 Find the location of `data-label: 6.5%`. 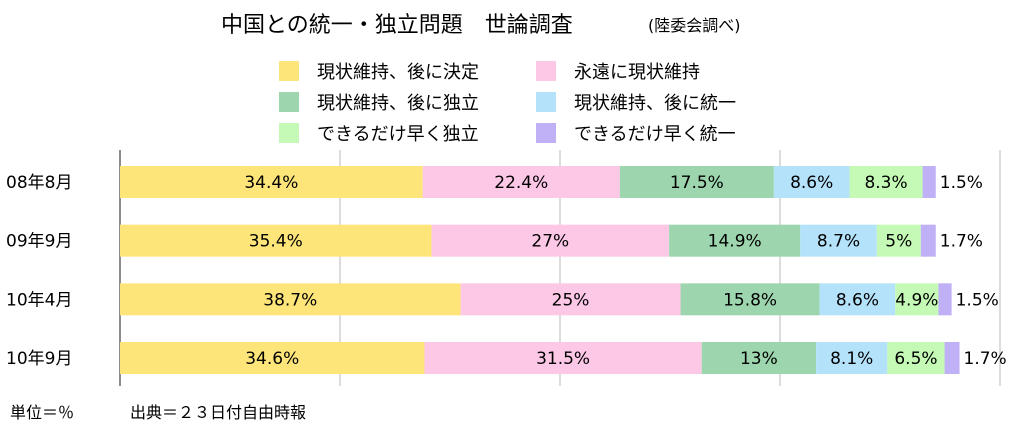

data-label: 6.5% is located at coordinates (915, 359).